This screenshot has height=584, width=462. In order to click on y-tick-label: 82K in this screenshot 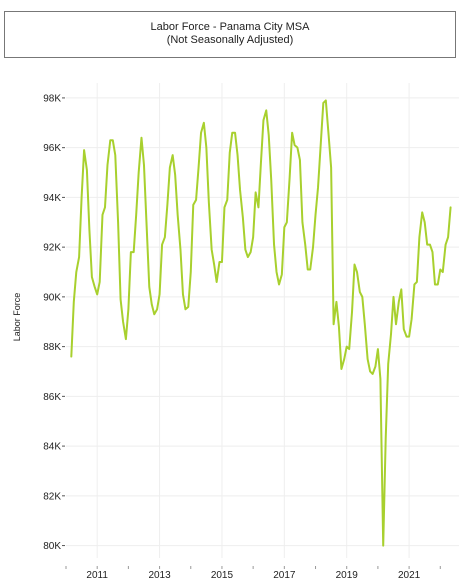, I will do `click(52, 496)`.